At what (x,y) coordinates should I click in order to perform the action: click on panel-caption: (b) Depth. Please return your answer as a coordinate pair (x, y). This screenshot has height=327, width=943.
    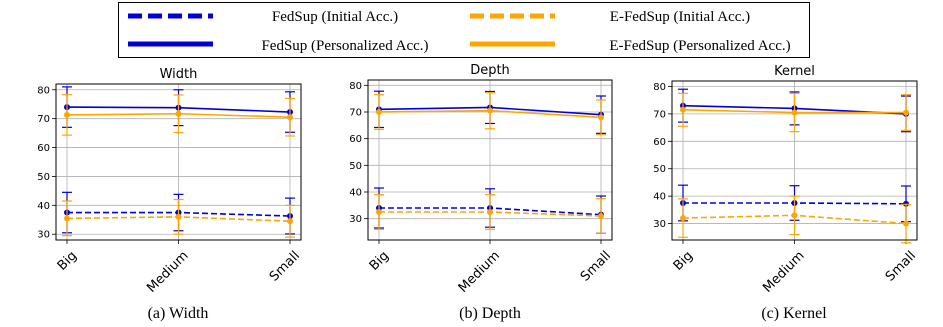
    Looking at the image, I should click on (490, 313).